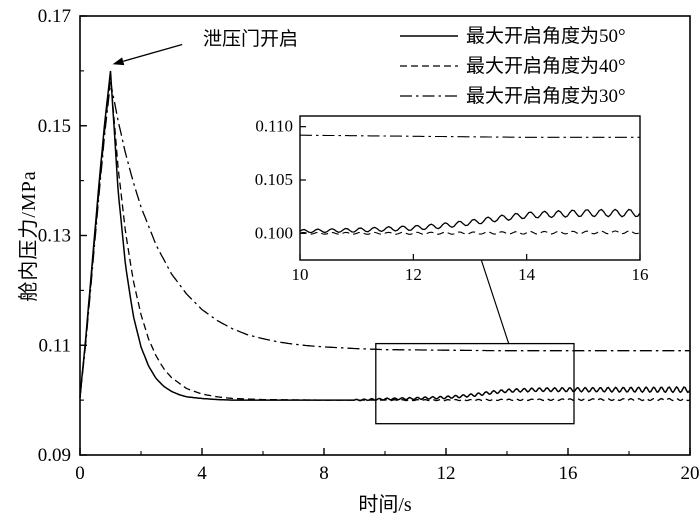 The width and height of the screenshot is (700, 523). Describe the element at coordinates (274, 232) in the screenshot. I see `svg-text: 0.100` at that location.